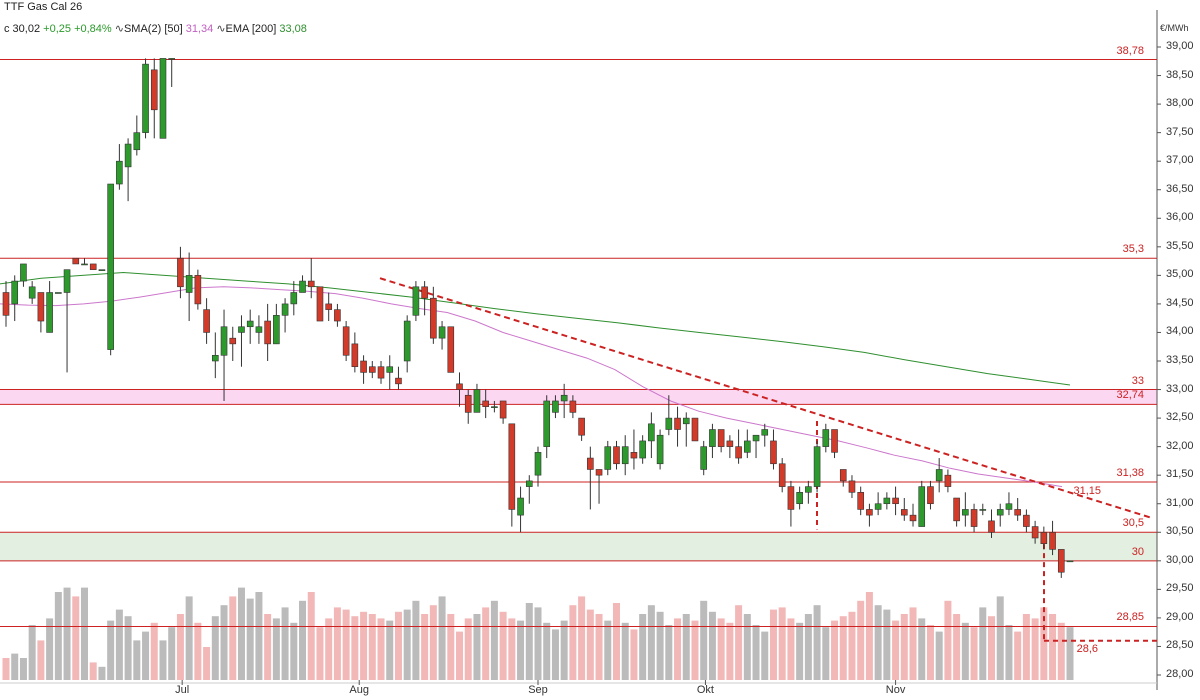  Describe the element at coordinates (535, 328) in the screenshot. I see `ema-line` at that location.